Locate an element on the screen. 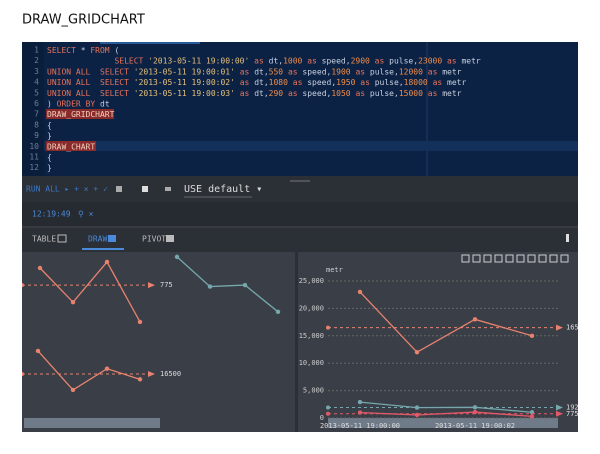  highlight is located at coordinates (71, 146).